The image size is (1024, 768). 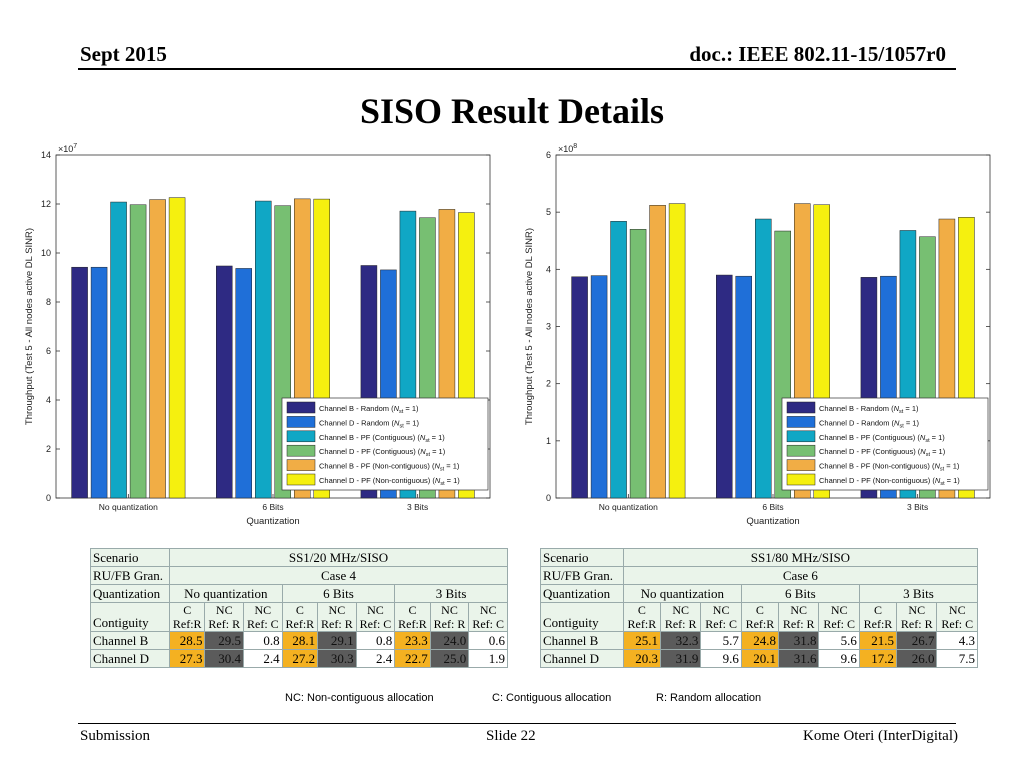 I want to click on gain-value: 27.3, so click(x=187, y=658).